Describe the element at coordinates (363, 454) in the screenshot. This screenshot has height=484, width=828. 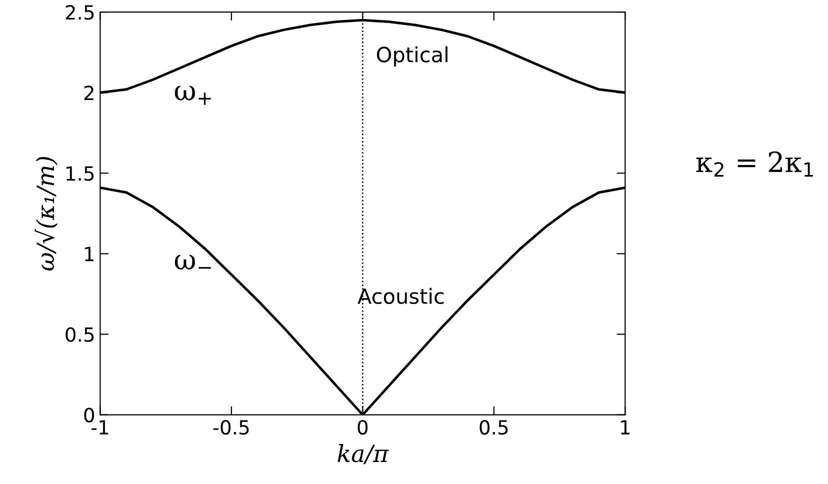
I see `x-axis-title: ka/π` at that location.